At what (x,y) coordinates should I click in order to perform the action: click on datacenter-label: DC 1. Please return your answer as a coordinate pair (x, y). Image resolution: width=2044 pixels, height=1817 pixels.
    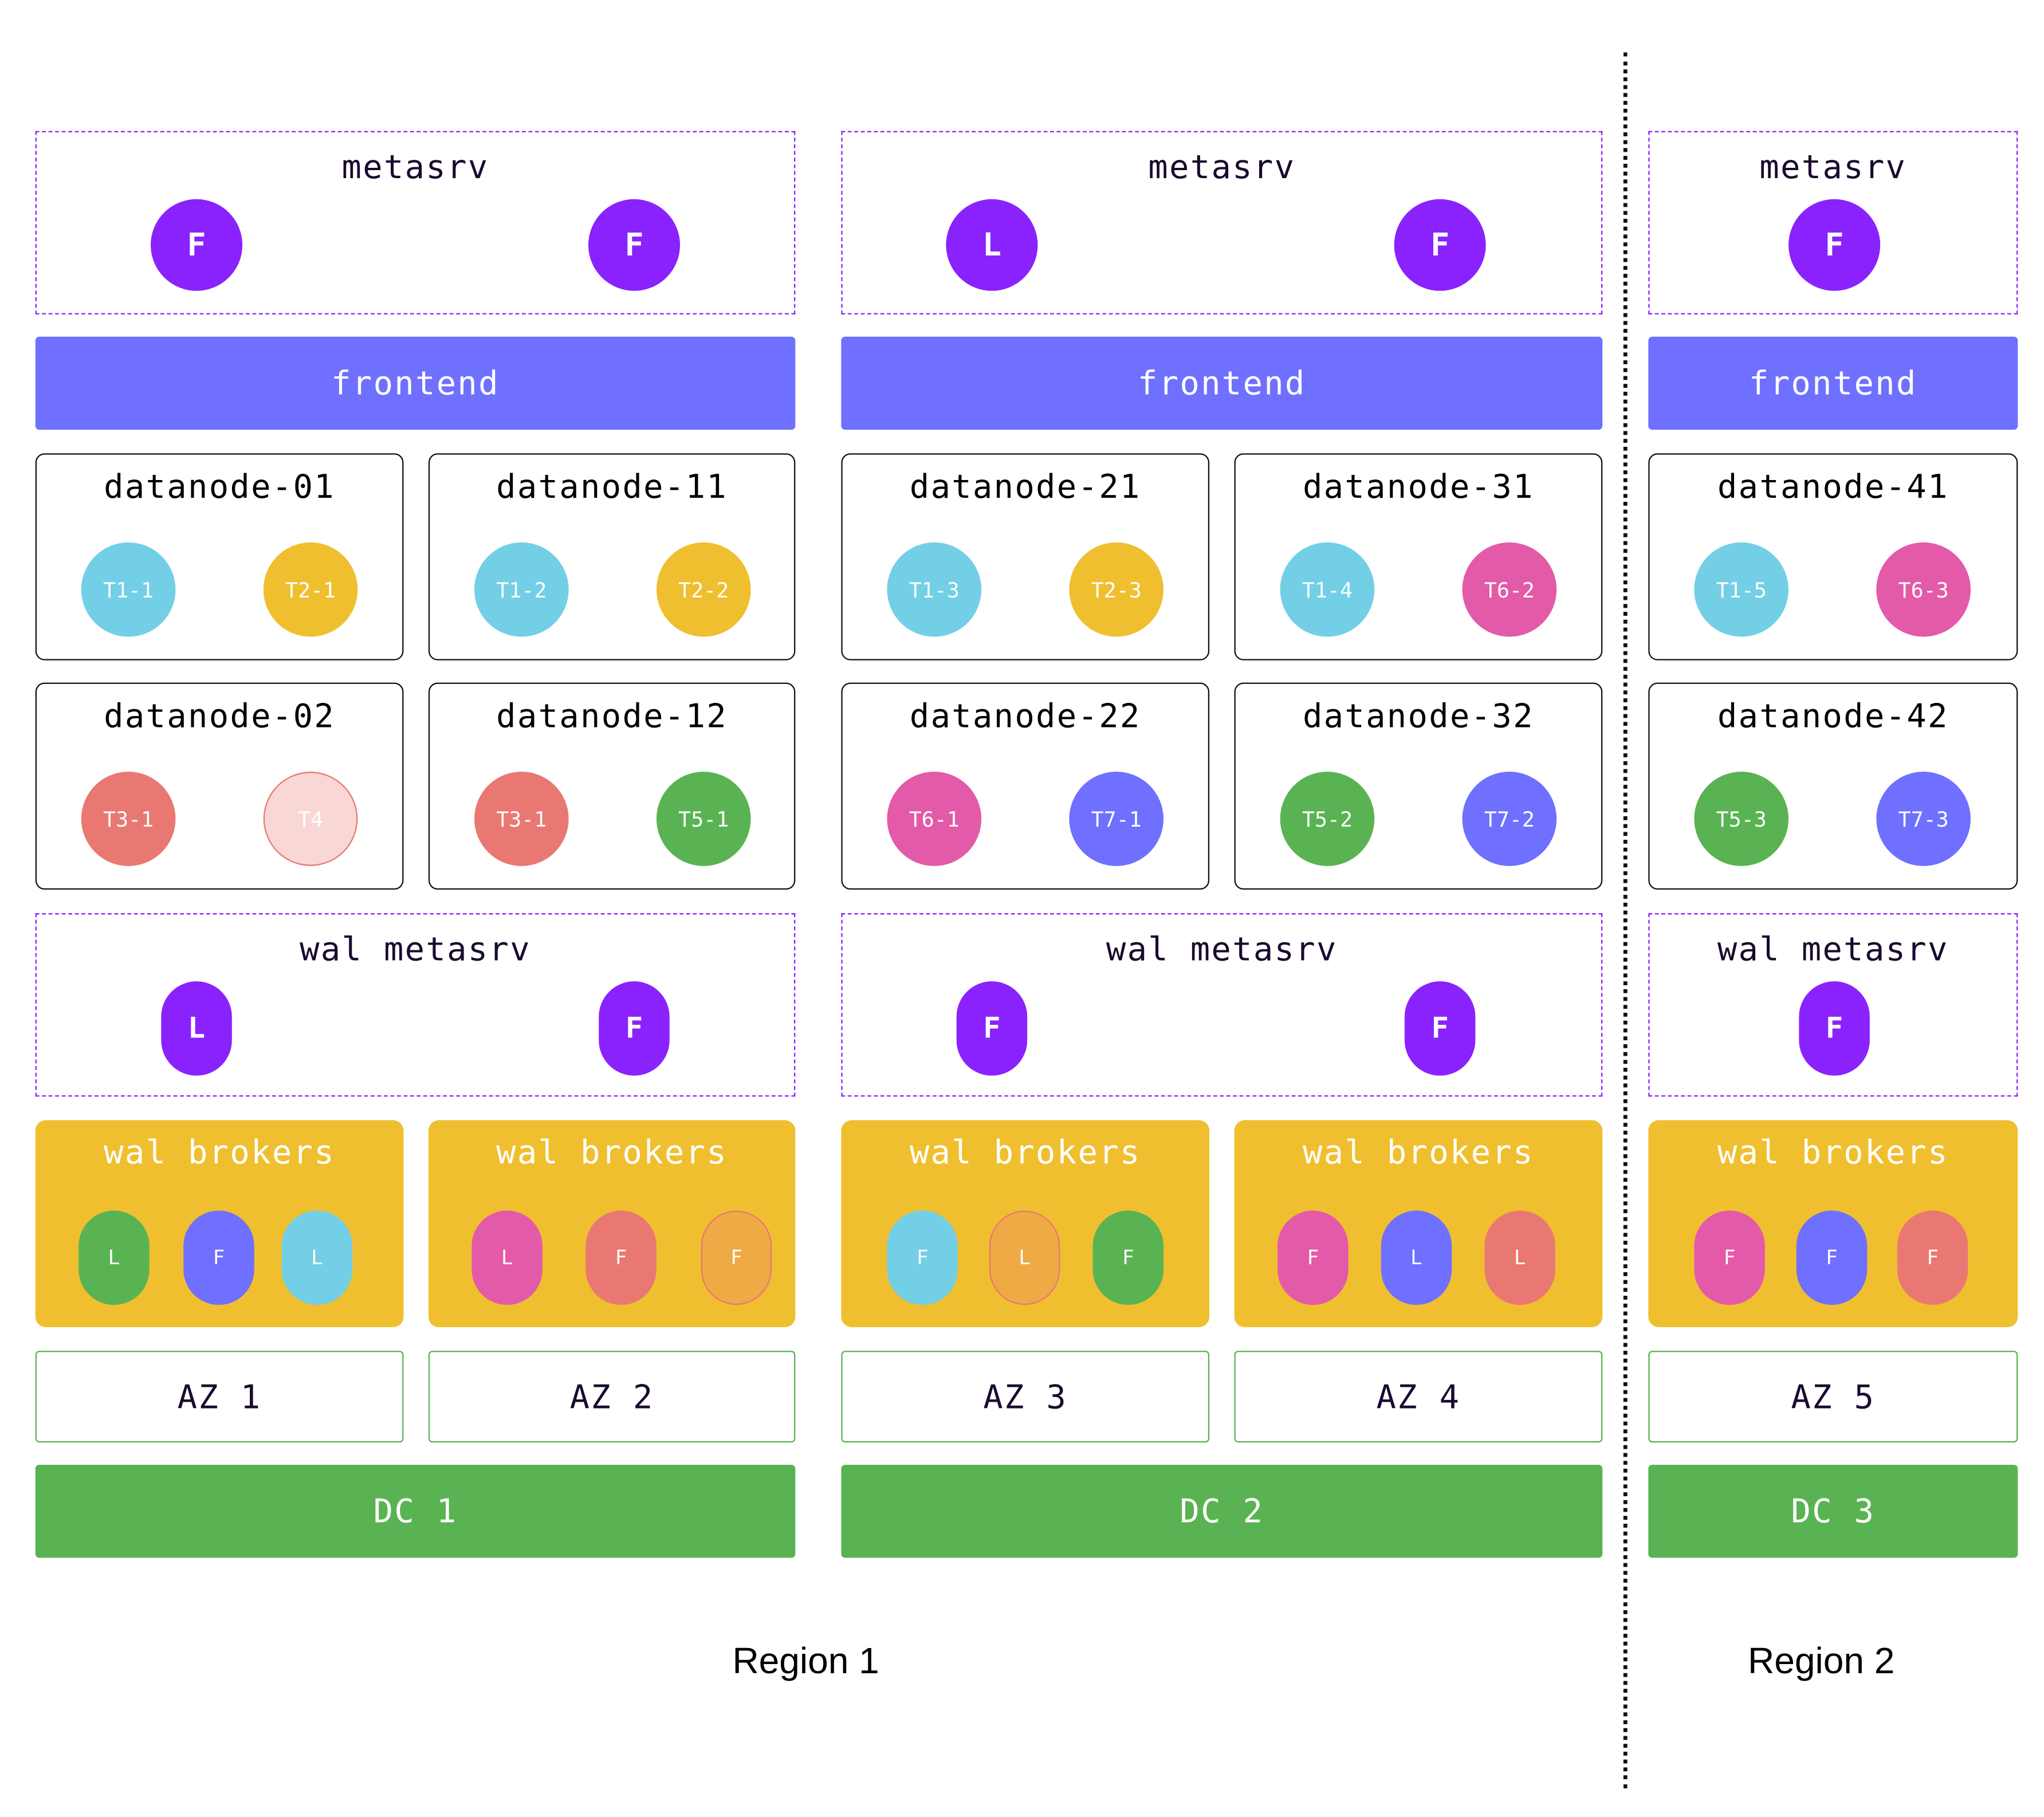
    Looking at the image, I should click on (415, 1511).